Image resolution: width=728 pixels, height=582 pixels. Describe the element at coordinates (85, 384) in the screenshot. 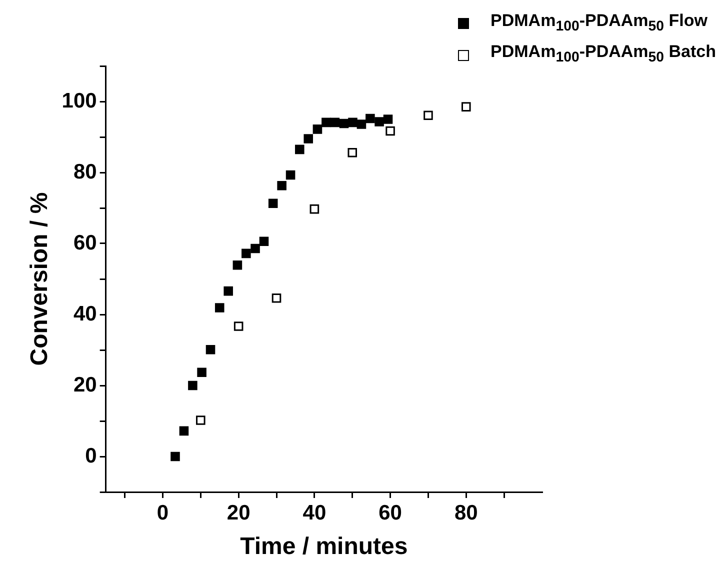

I see `y-tick-label: 20` at that location.